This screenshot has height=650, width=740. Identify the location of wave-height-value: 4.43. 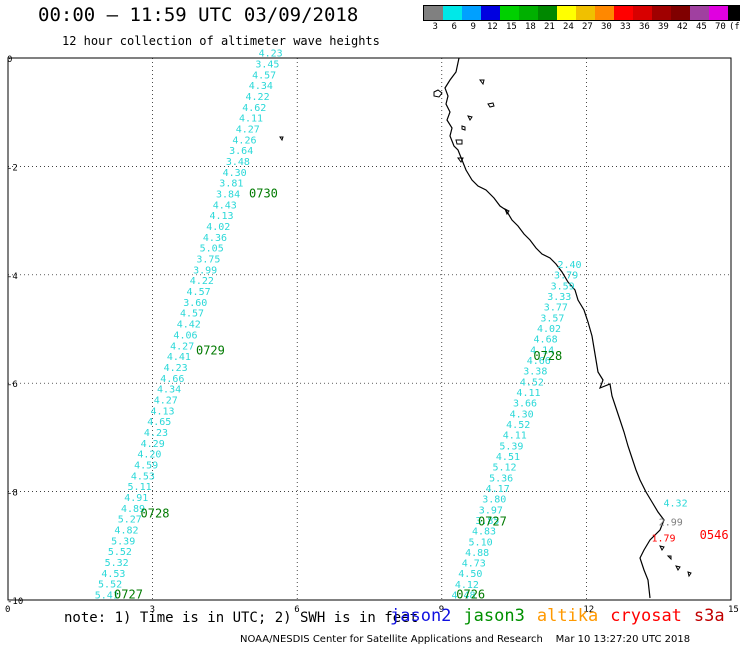
(225, 205).